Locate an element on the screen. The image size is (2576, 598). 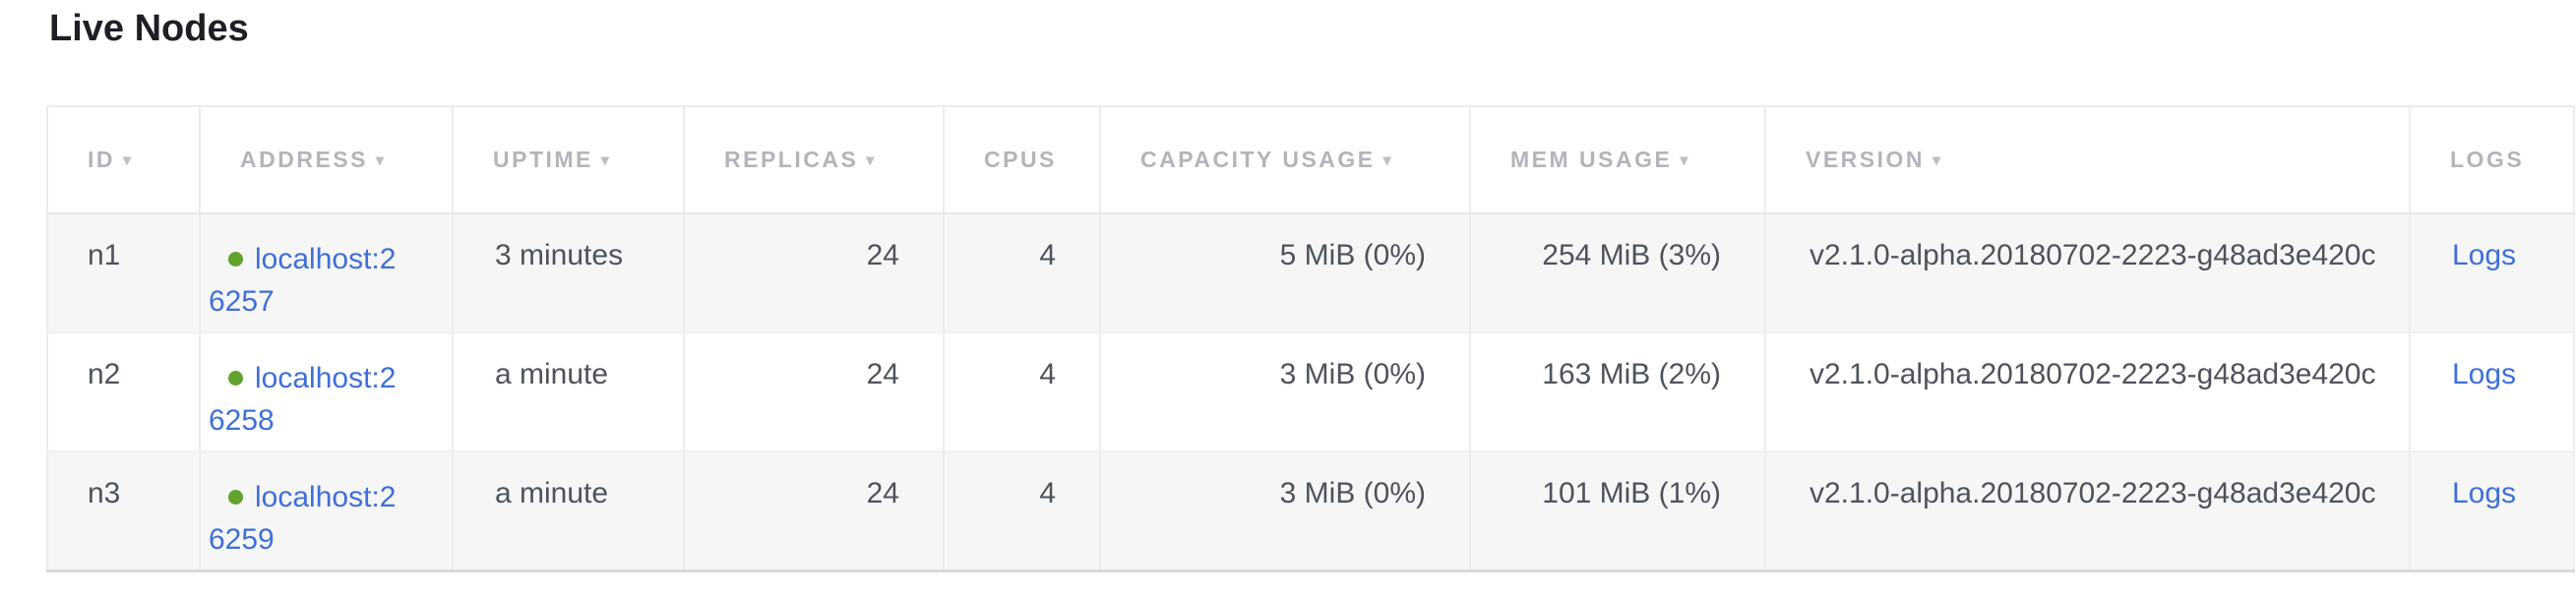
address-wrap: localhost:26258 is located at coordinates (309, 399).